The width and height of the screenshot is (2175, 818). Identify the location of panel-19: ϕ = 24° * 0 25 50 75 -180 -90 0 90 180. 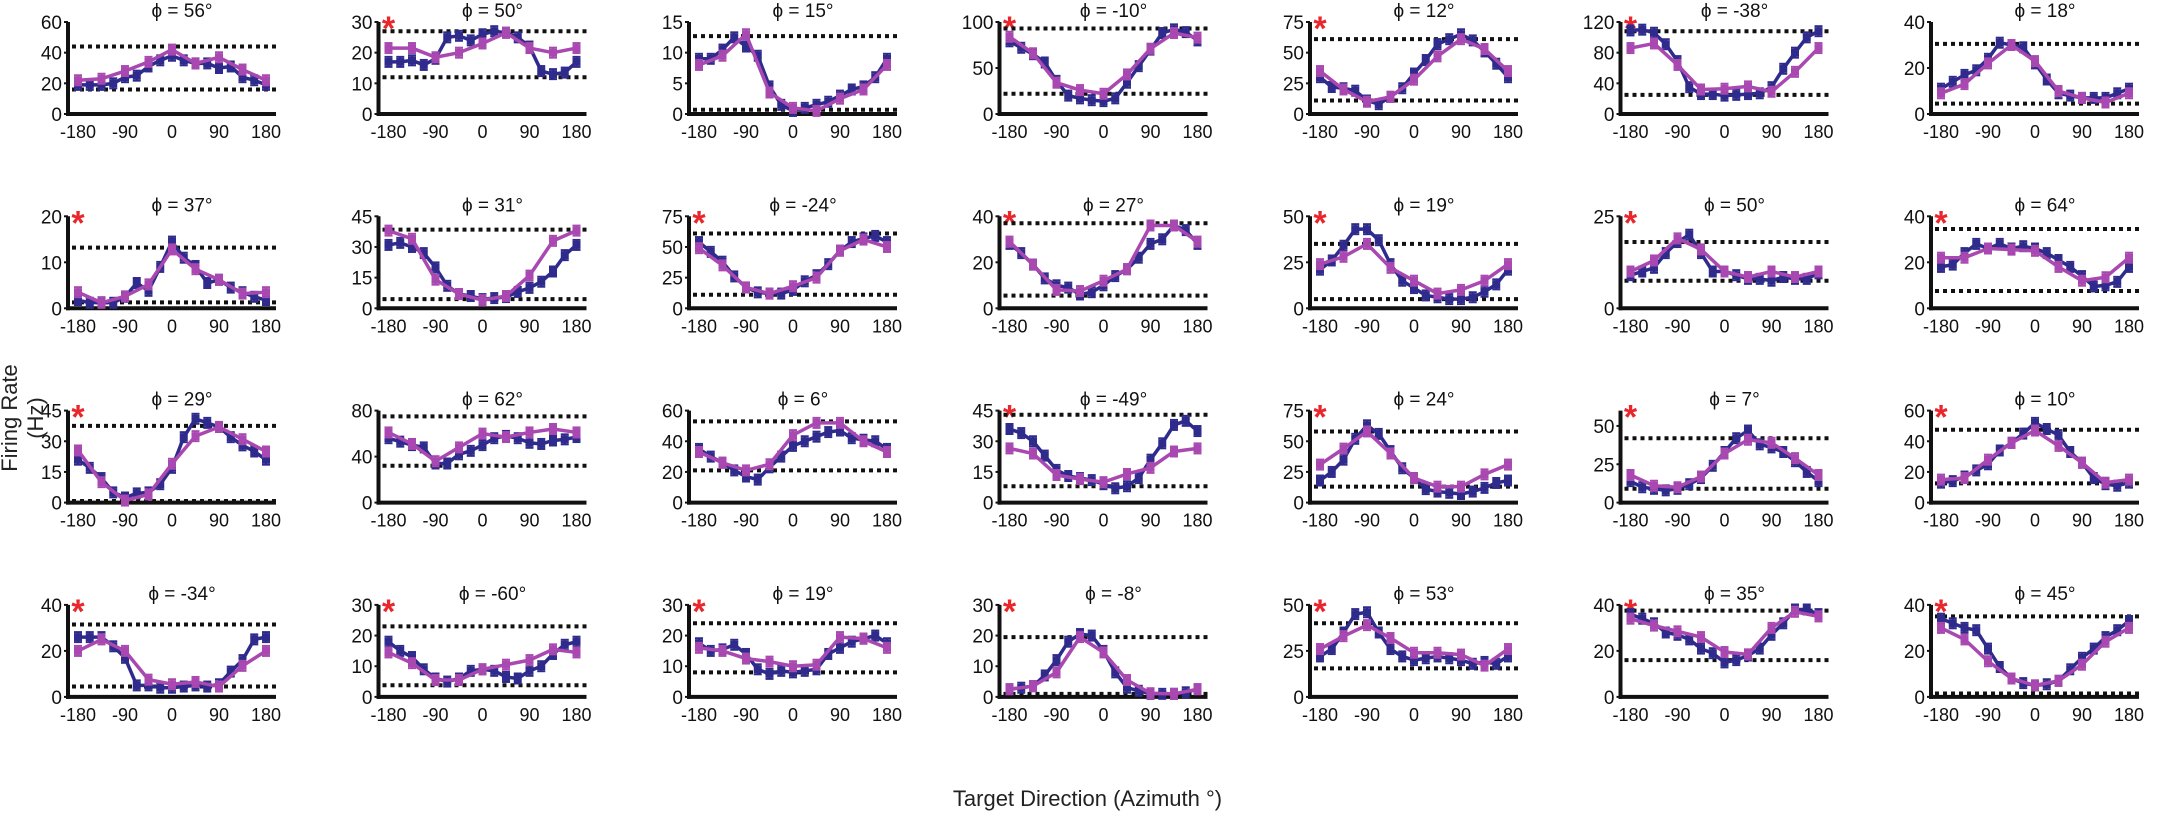
(1403, 460).